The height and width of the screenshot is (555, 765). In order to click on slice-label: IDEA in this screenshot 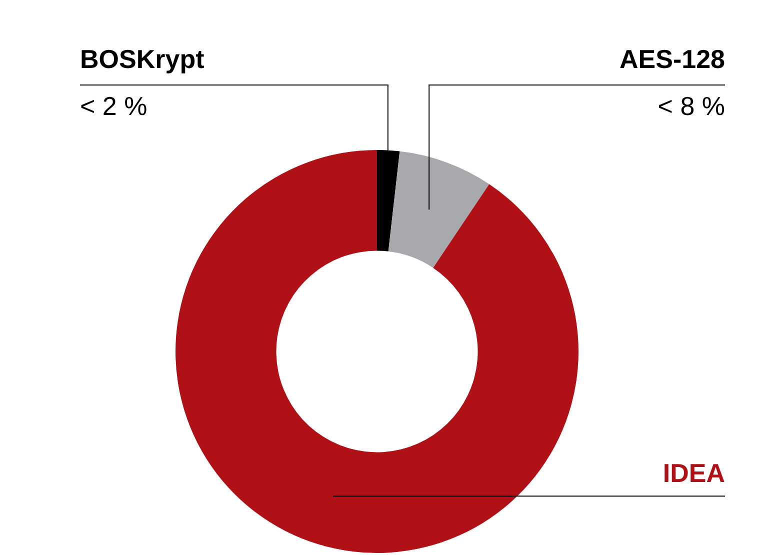, I will do `click(694, 473)`.